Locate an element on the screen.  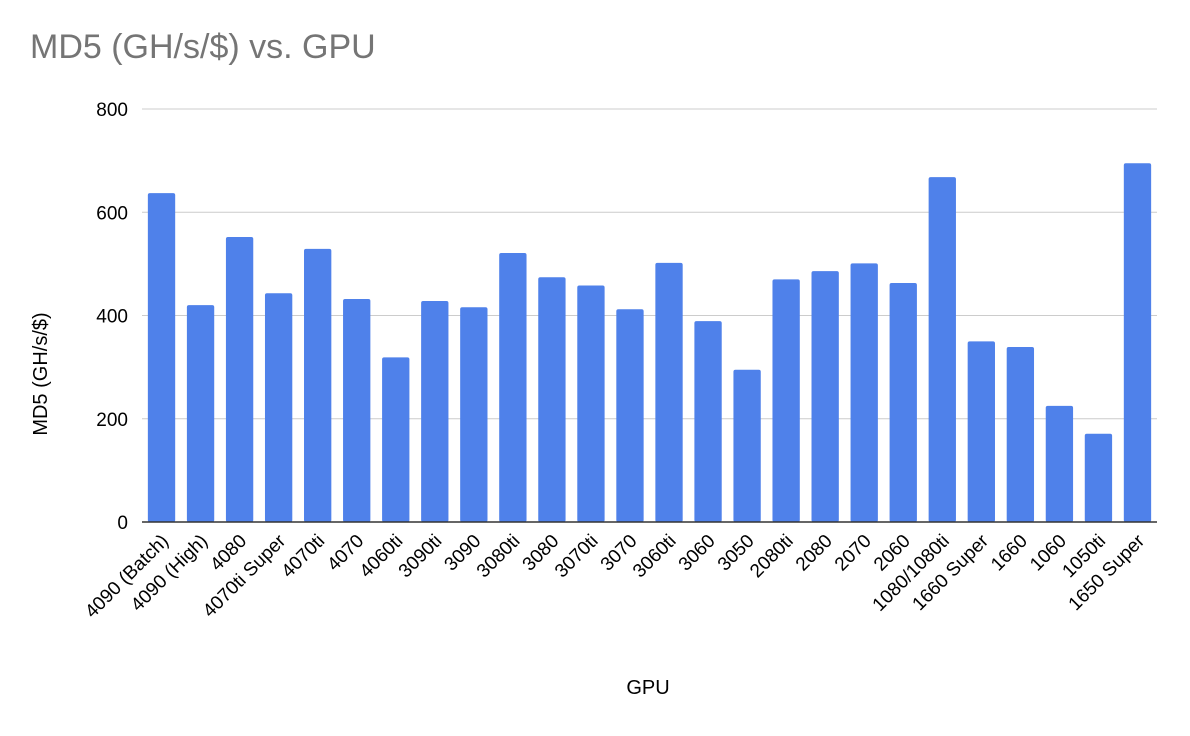
y-tick-label: 400 is located at coordinates (112, 317).